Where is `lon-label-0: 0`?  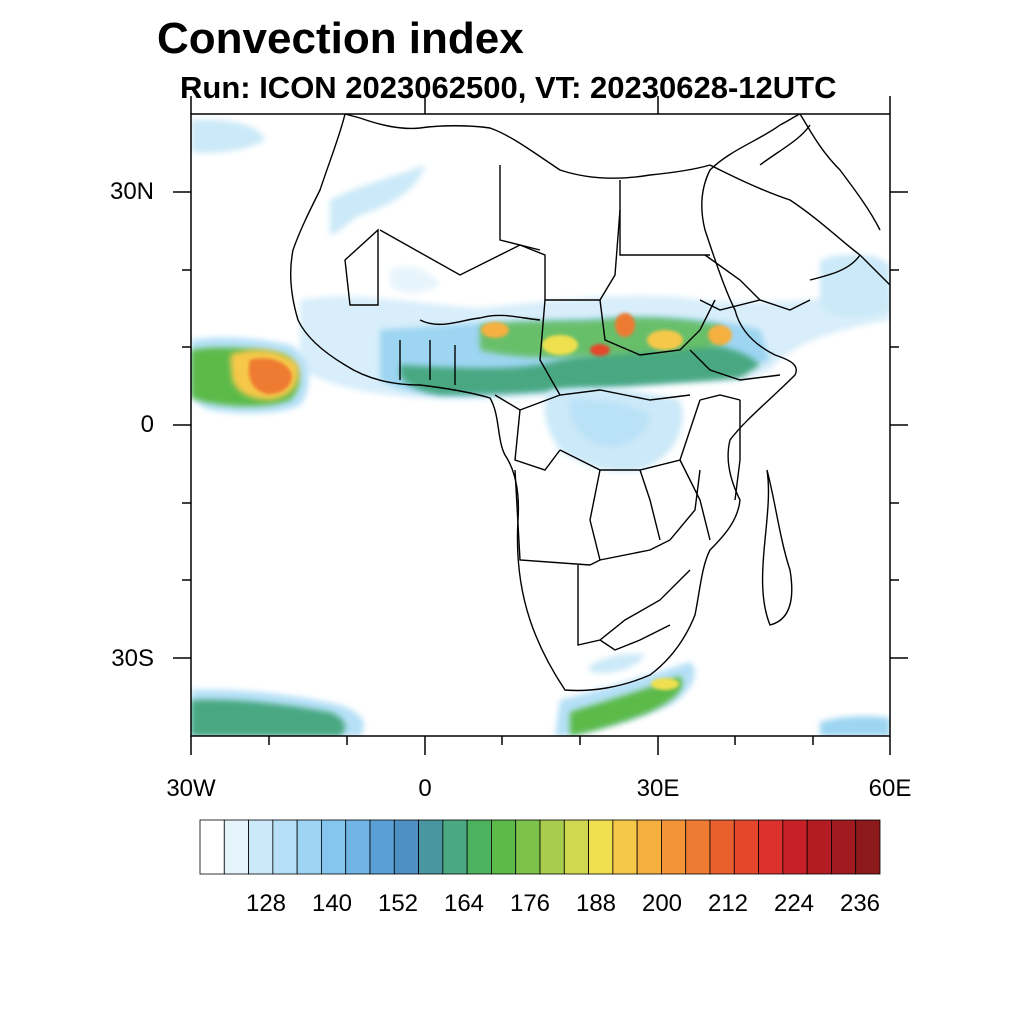 lon-label-0: 0 is located at coordinates (425, 788).